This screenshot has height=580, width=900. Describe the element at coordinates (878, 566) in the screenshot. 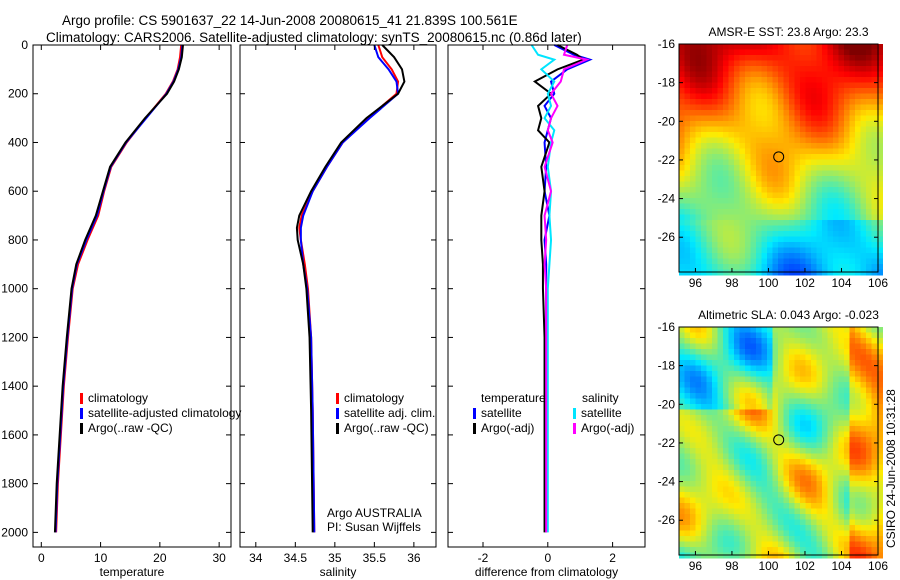

I see `x-tick-label: 106` at that location.